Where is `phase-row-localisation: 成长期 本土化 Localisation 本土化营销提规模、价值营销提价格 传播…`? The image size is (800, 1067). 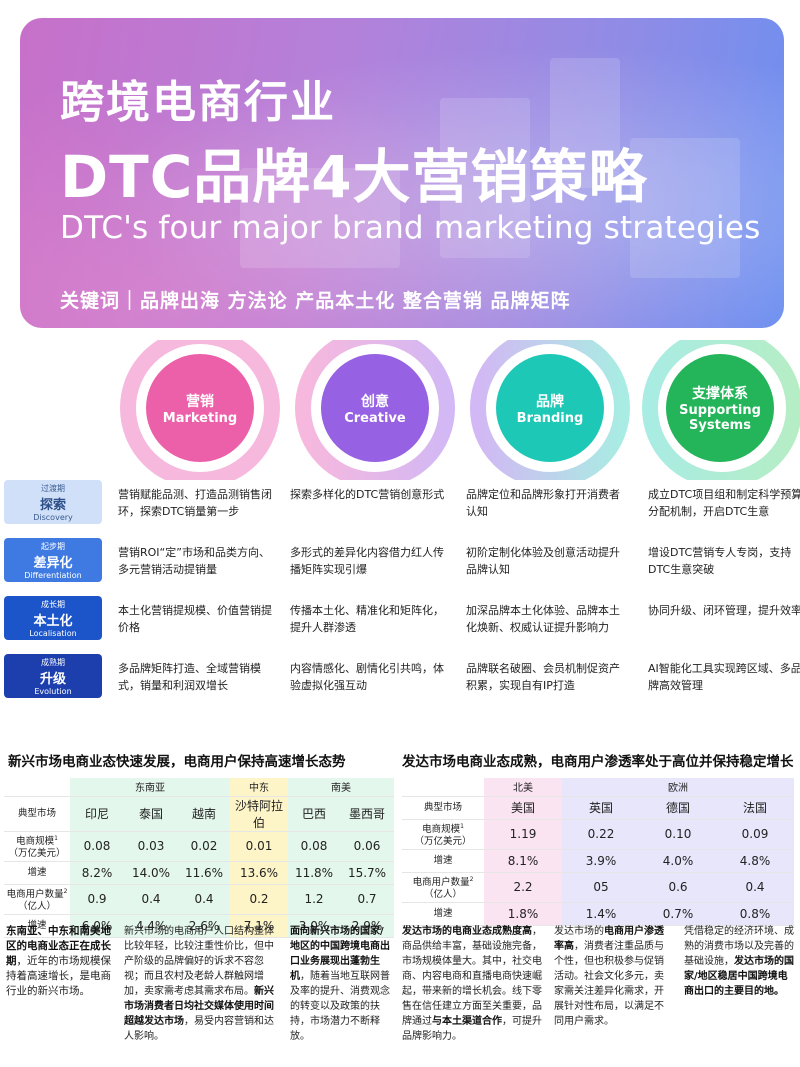
phase-row-localisation: 成长期 本土化 Localisation 本土化营销提规模、价值营销提价格 传播… is located at coordinates (400, 619).